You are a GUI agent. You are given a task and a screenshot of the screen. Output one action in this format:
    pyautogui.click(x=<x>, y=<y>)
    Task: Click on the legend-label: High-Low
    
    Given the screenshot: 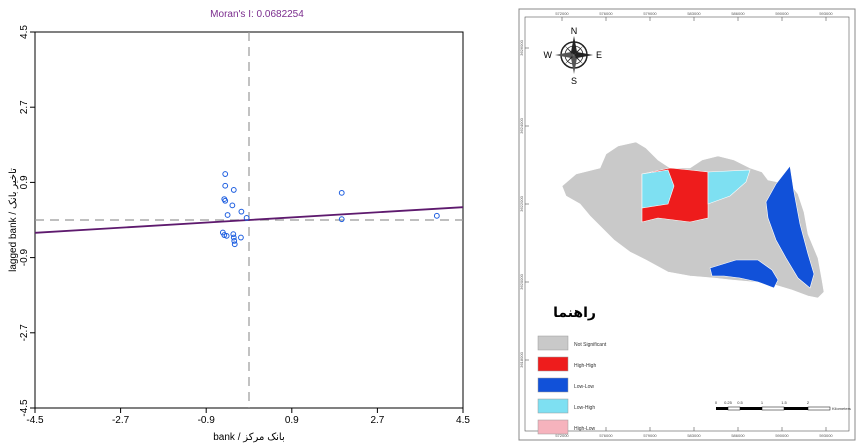 What is the action you would take?
    pyautogui.click(x=585, y=429)
    